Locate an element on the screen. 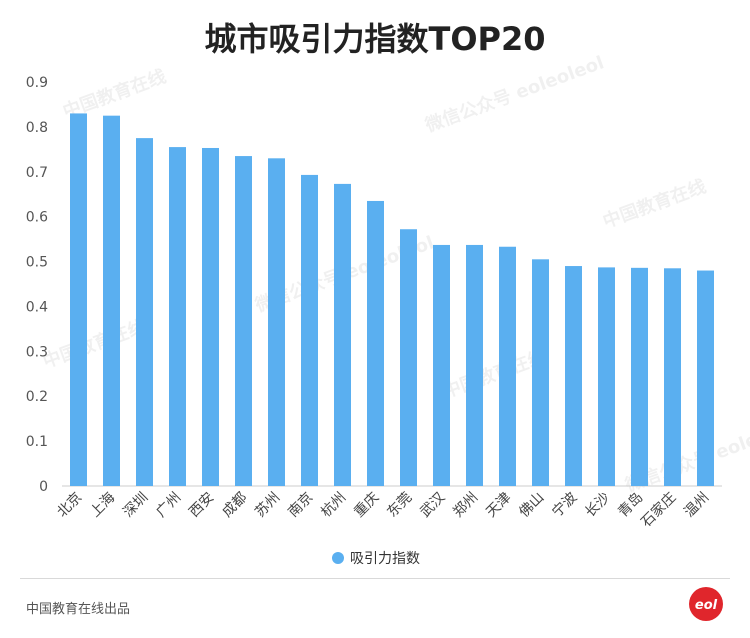 This screenshot has width=750, height=638. x-tick-label: 深圳 is located at coordinates (135, 505).